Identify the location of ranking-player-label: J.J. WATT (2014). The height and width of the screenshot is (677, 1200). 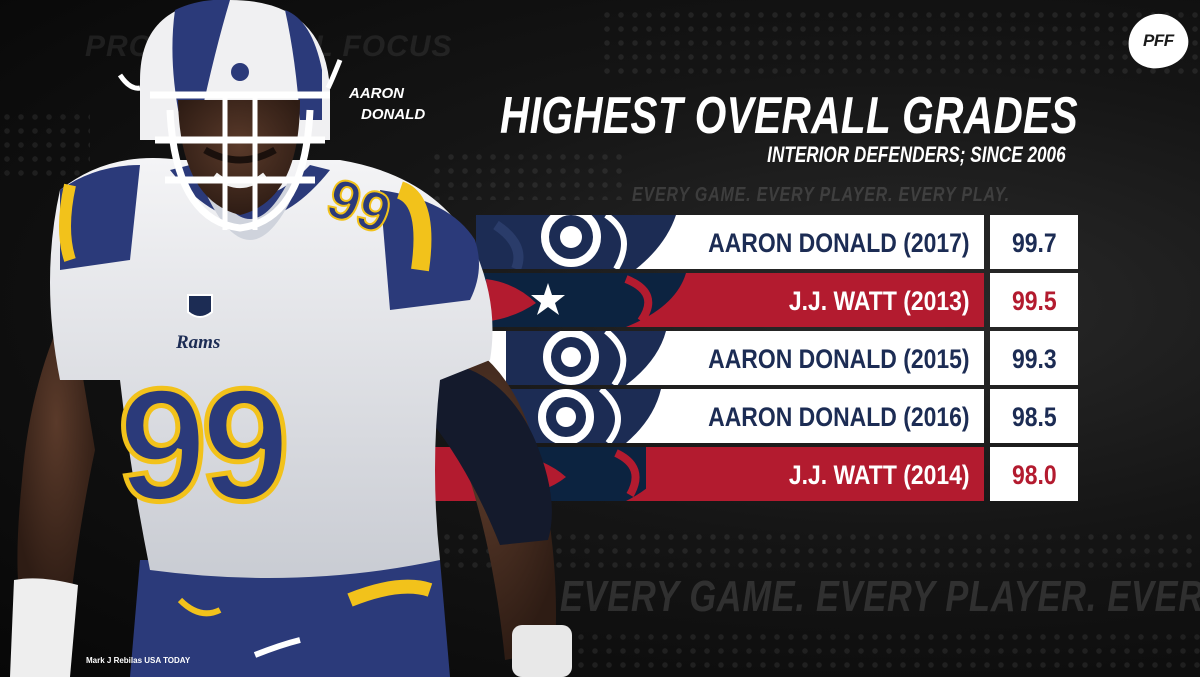
(879, 475).